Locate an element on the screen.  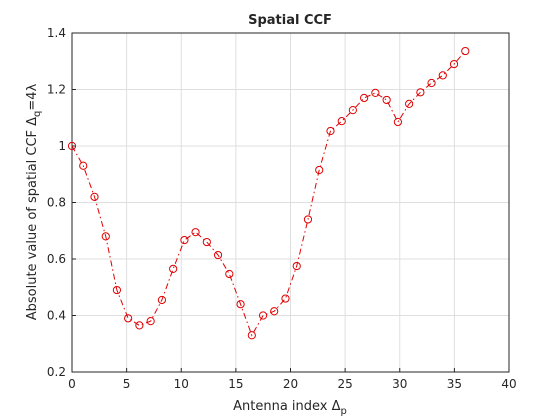
y-tick-label: 0.8 is located at coordinates (56, 203).